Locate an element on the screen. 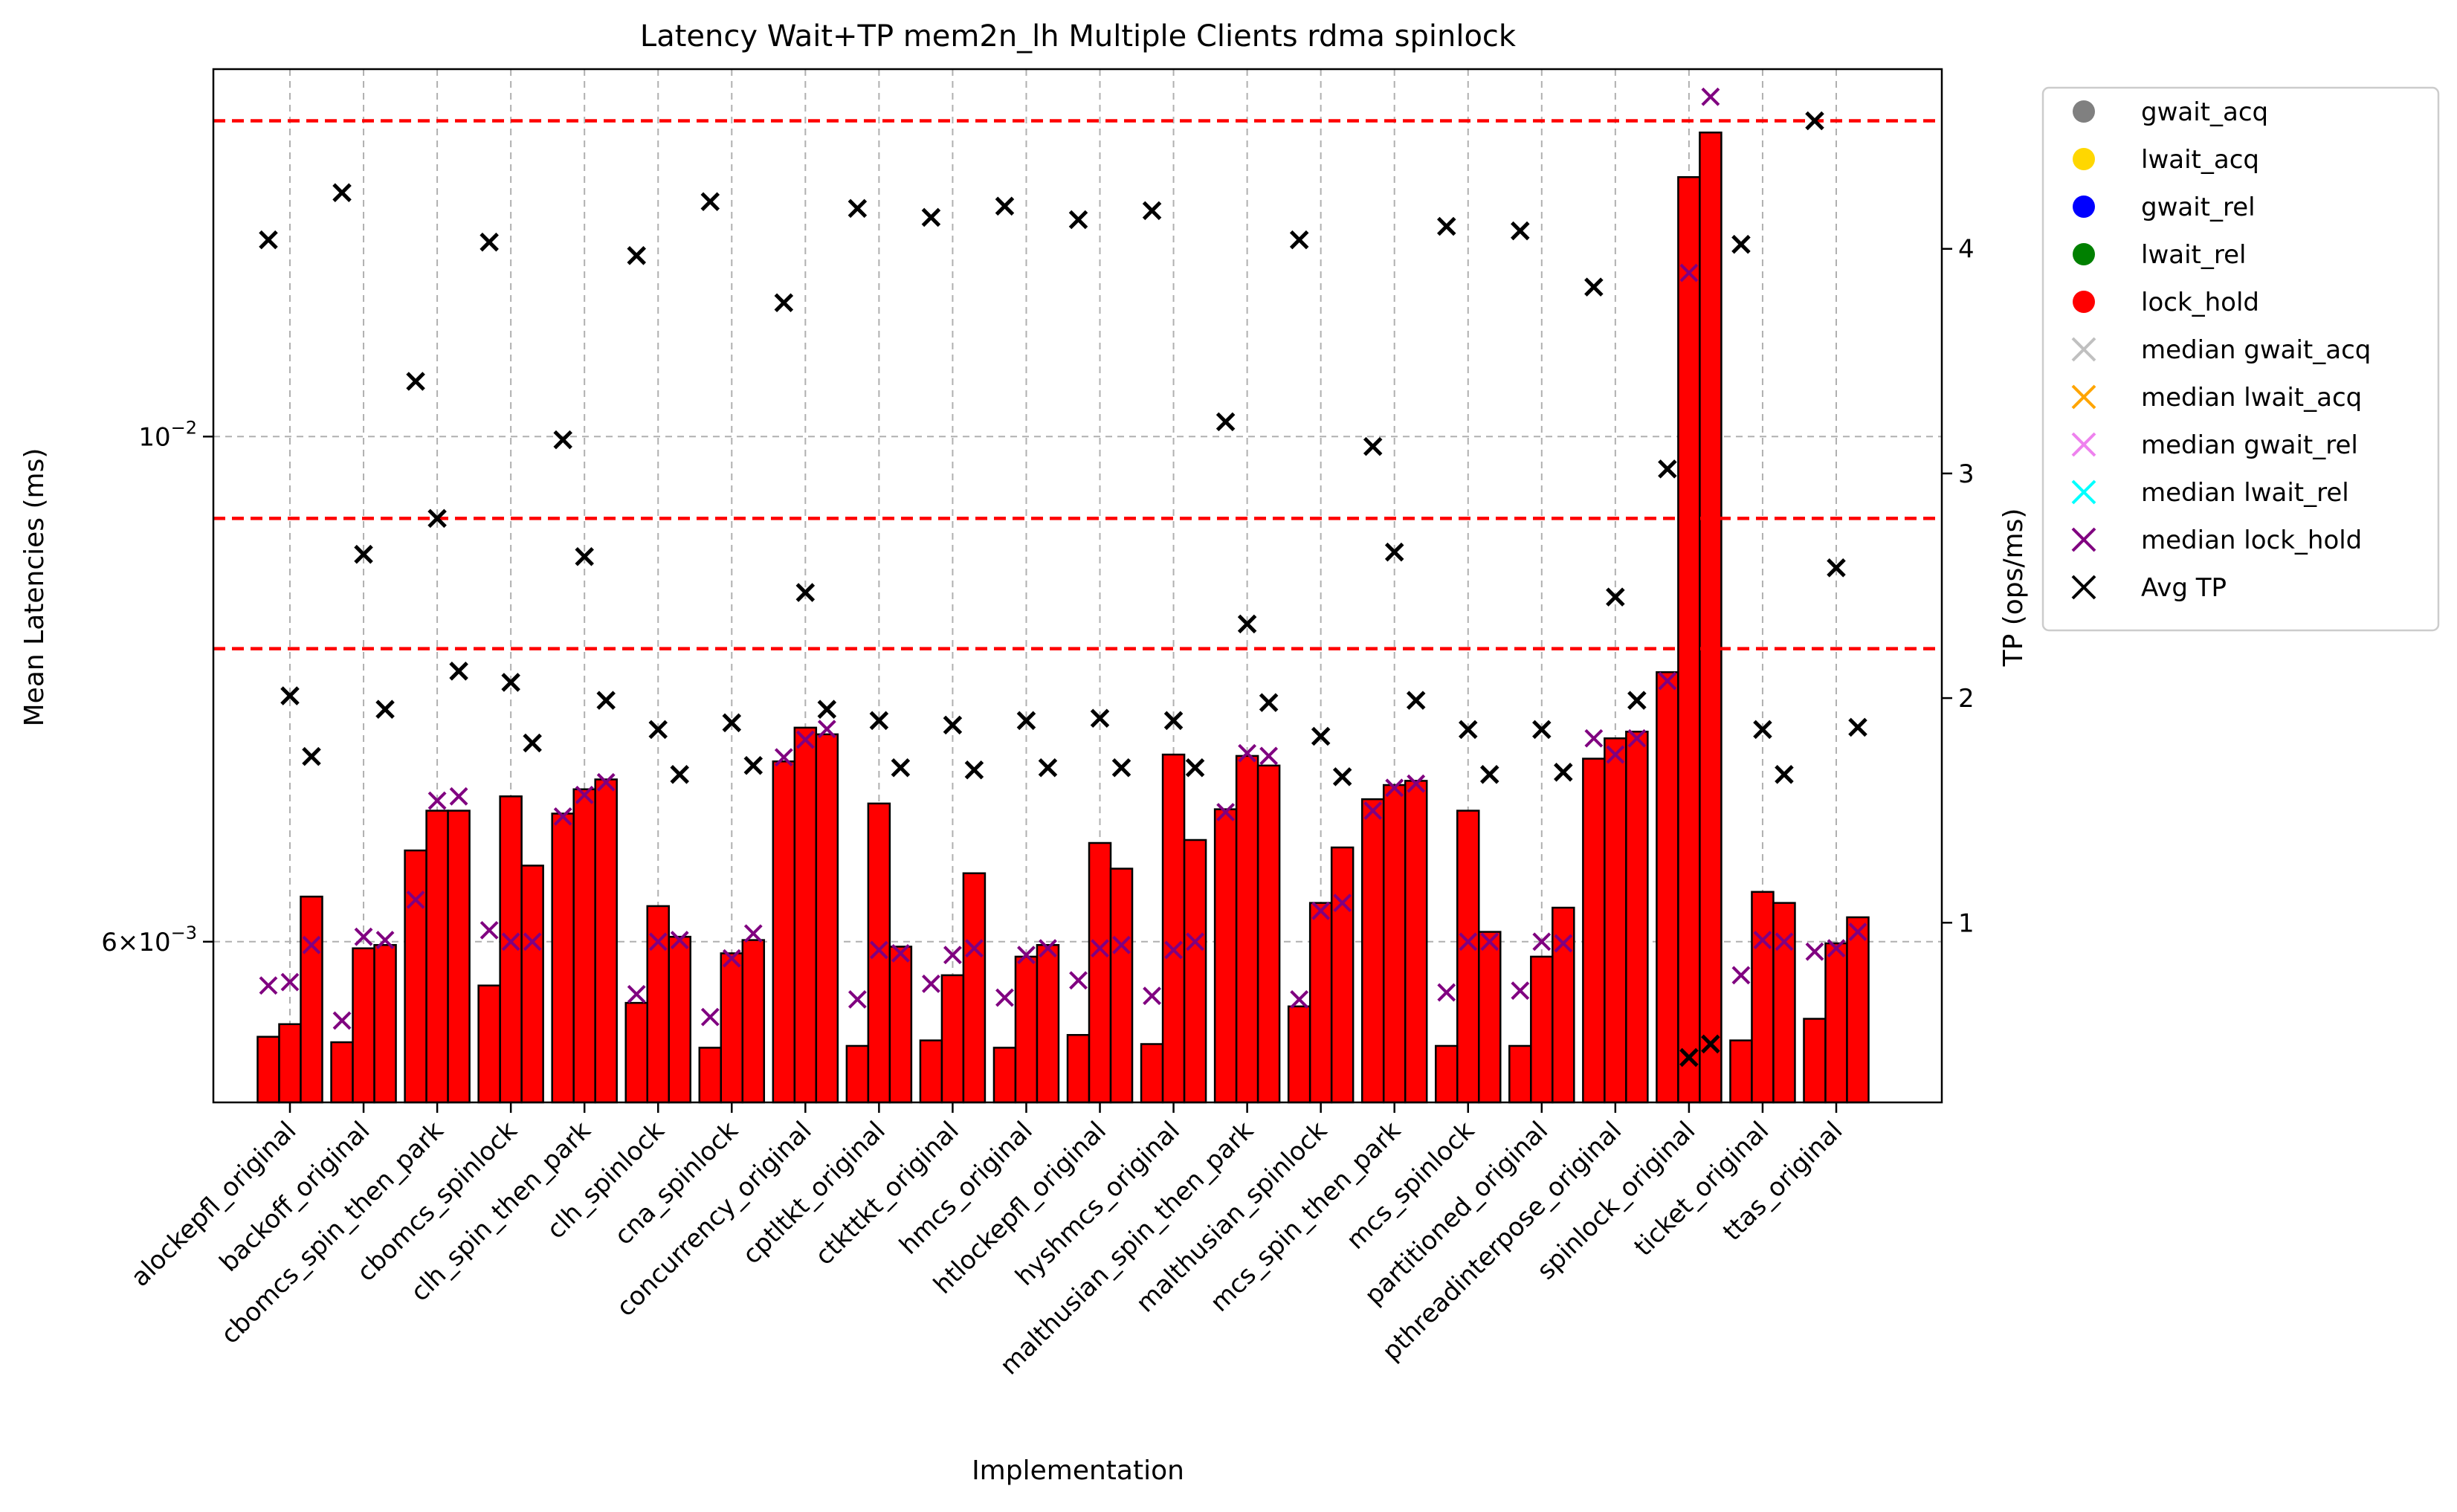 This screenshot has width=2457, height=1512. legend-label: median lwait_acq is located at coordinates (2252, 398).